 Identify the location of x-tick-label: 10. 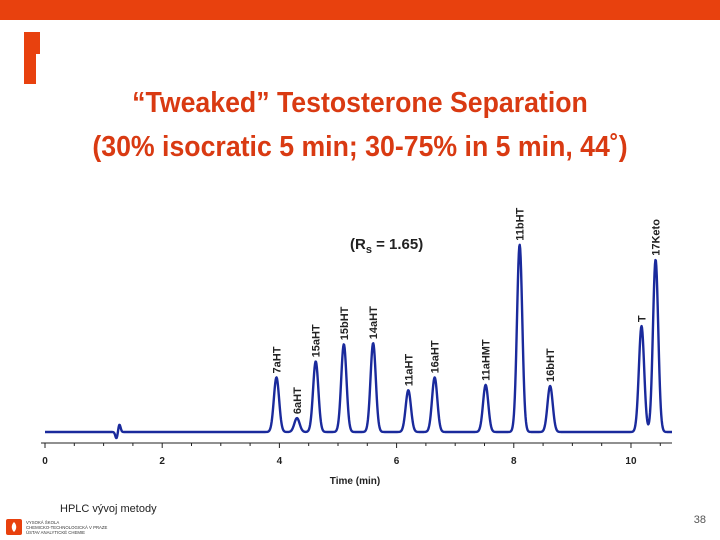
(631, 461).